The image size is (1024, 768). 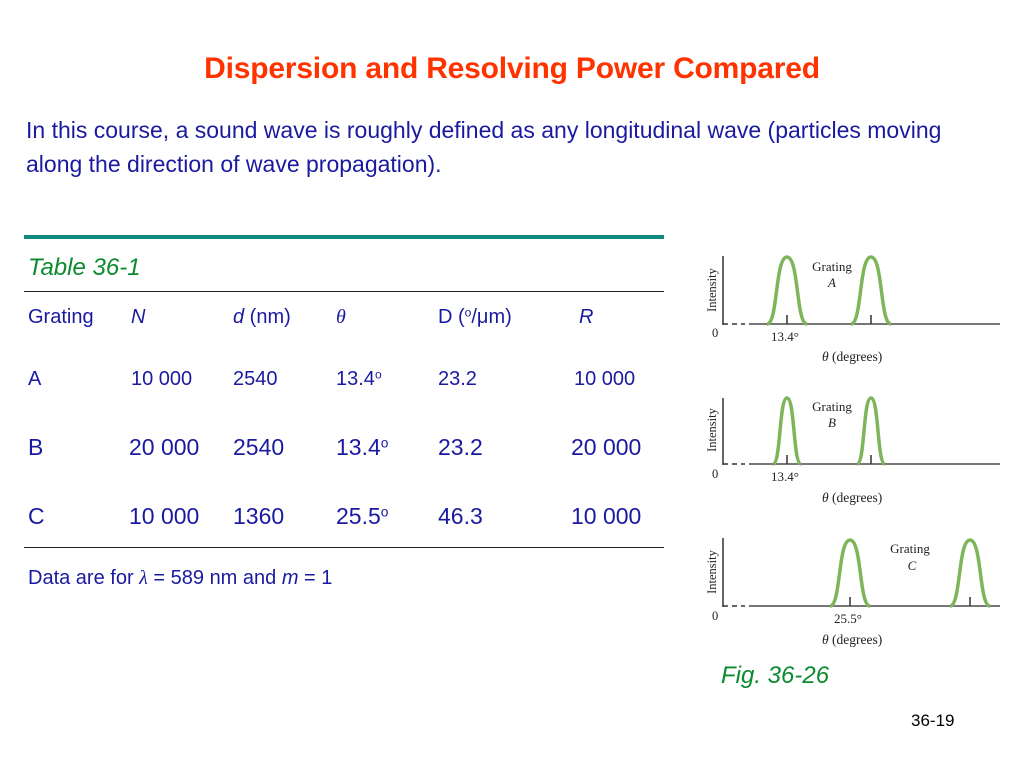 What do you see at coordinates (715, 474) in the screenshot?
I see `plot-b-origin: 0` at bounding box center [715, 474].